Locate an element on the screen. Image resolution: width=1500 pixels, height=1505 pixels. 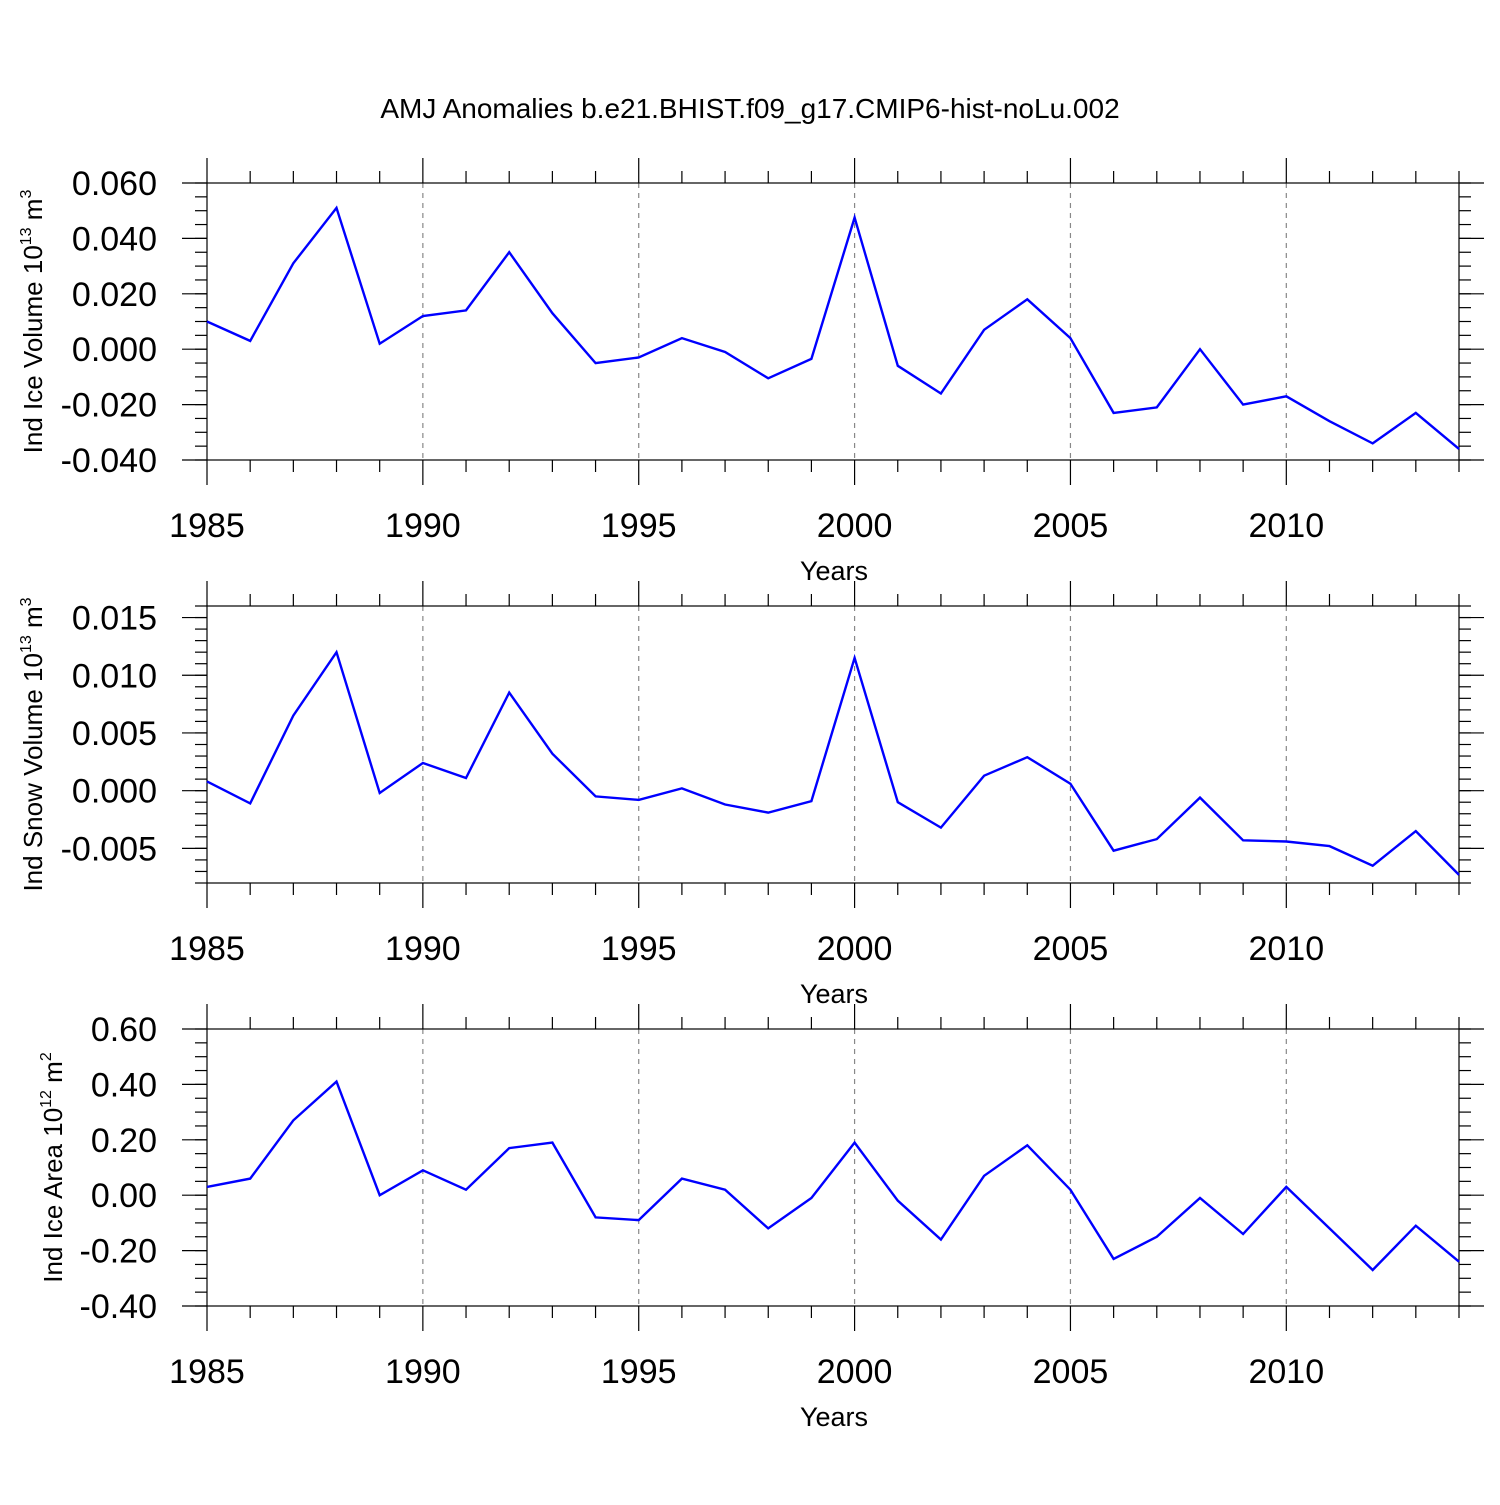
y-tick-label: 0.40 is located at coordinates (124, 1085).